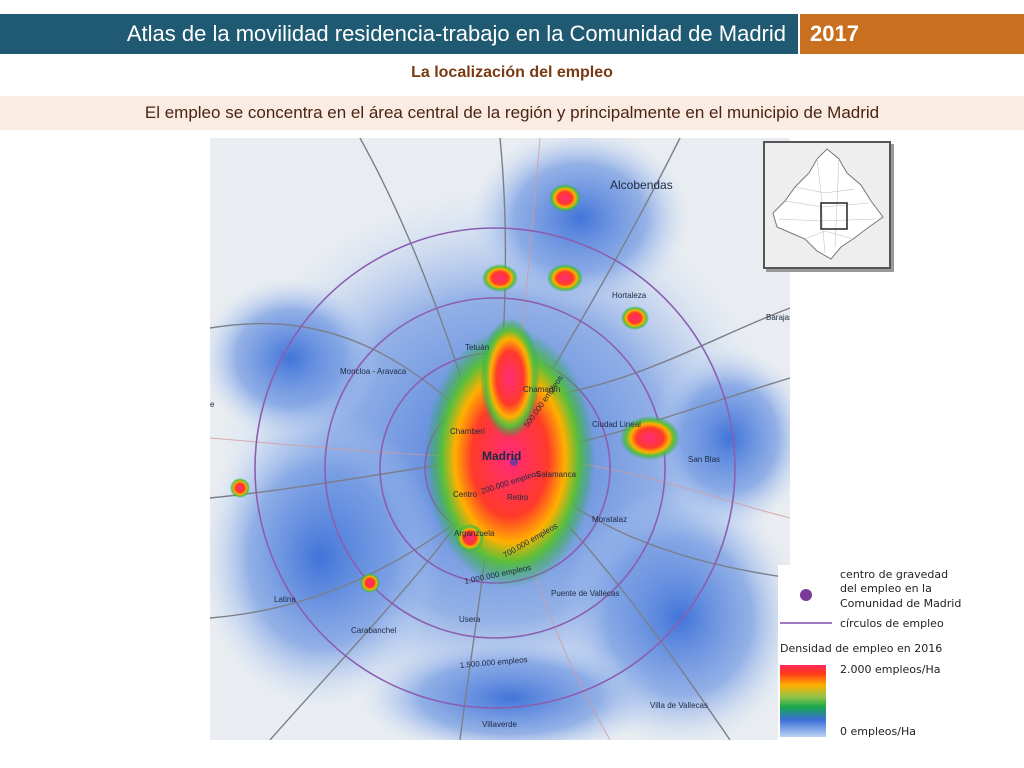 The width and height of the screenshot is (1024, 768). Describe the element at coordinates (212, 404) in the screenshot. I see `label-edge-fragment: e` at that location.